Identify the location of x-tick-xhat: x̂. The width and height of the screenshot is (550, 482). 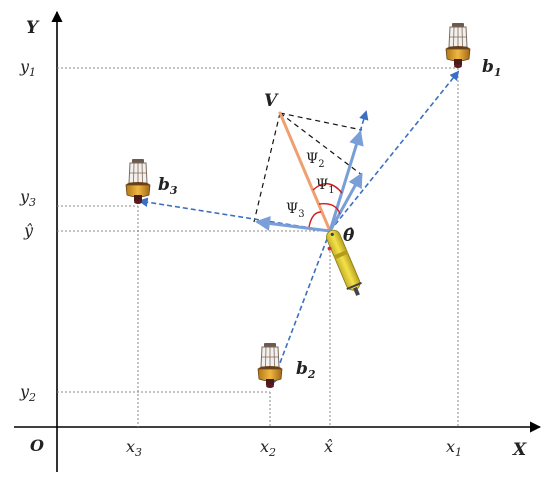
(328, 446).